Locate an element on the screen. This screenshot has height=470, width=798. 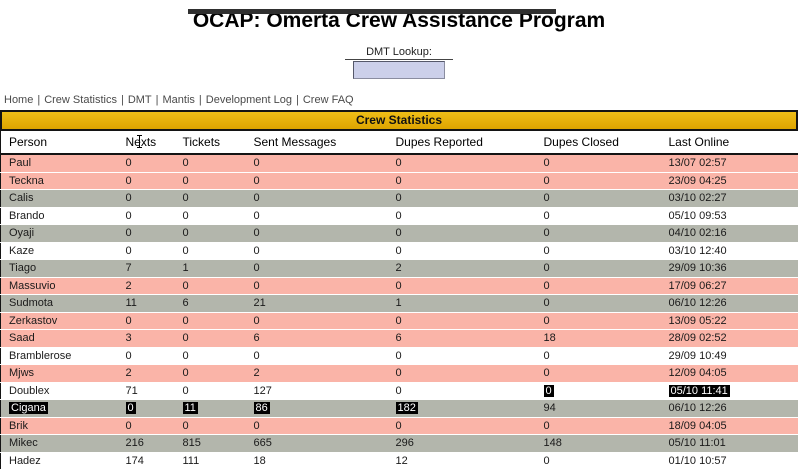
cell-sent: 665 is located at coordinates (317, 444).